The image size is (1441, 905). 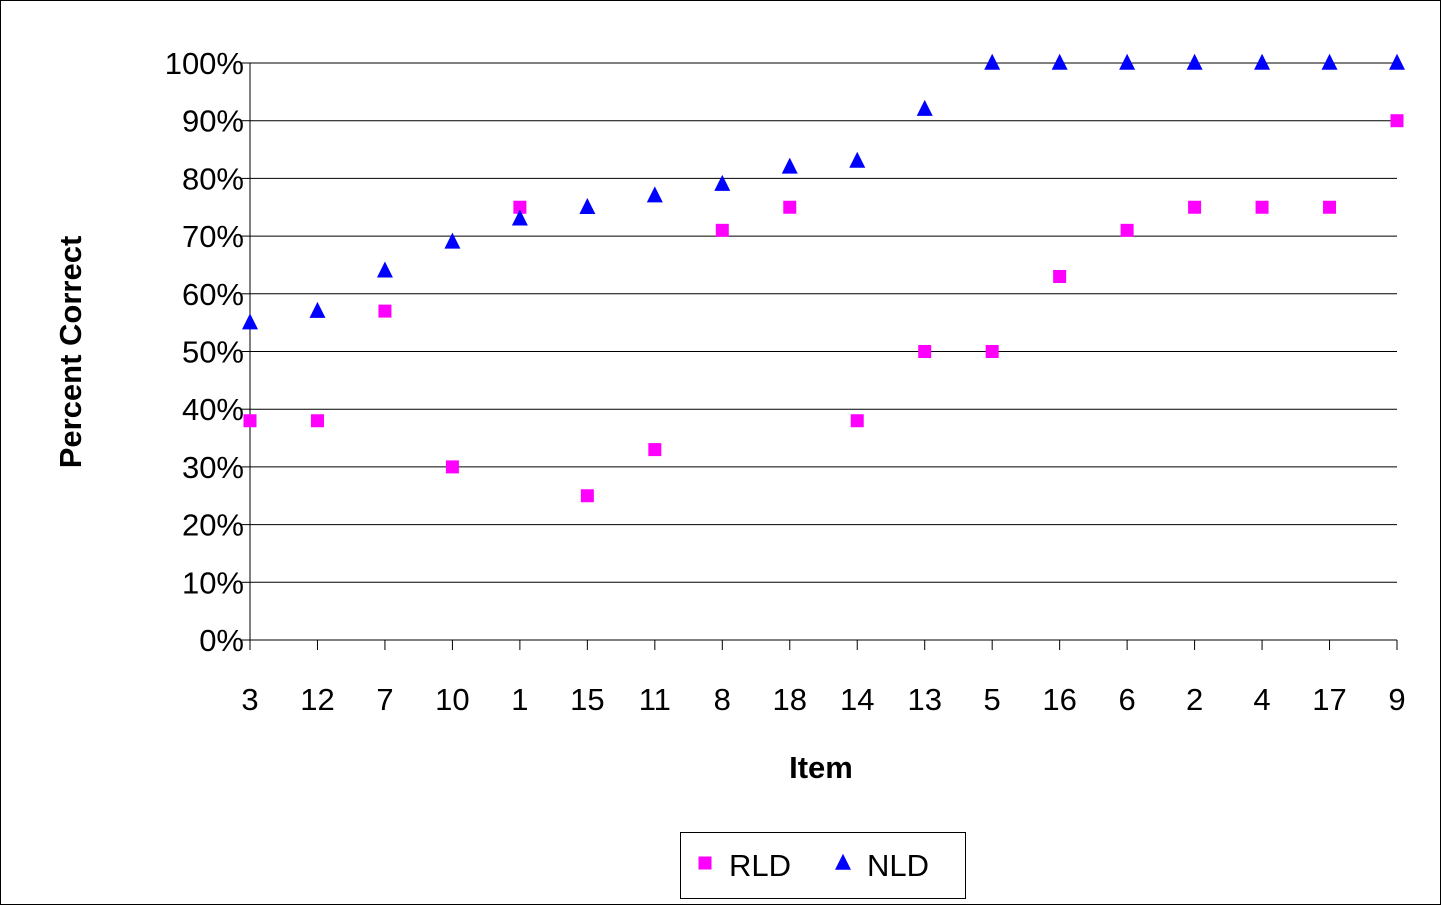 I want to click on x-tick-label: 14, so click(x=857, y=699).